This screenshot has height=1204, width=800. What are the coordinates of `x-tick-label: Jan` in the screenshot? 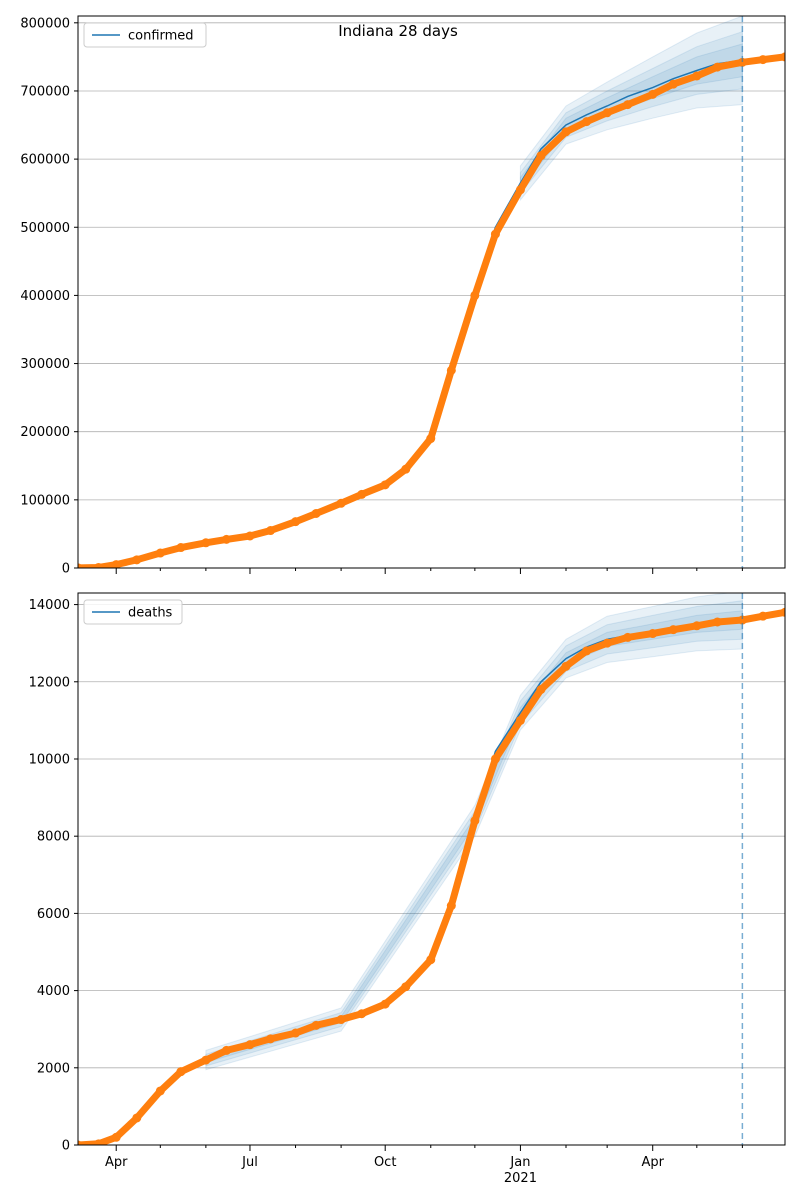 It's located at (519, 1162).